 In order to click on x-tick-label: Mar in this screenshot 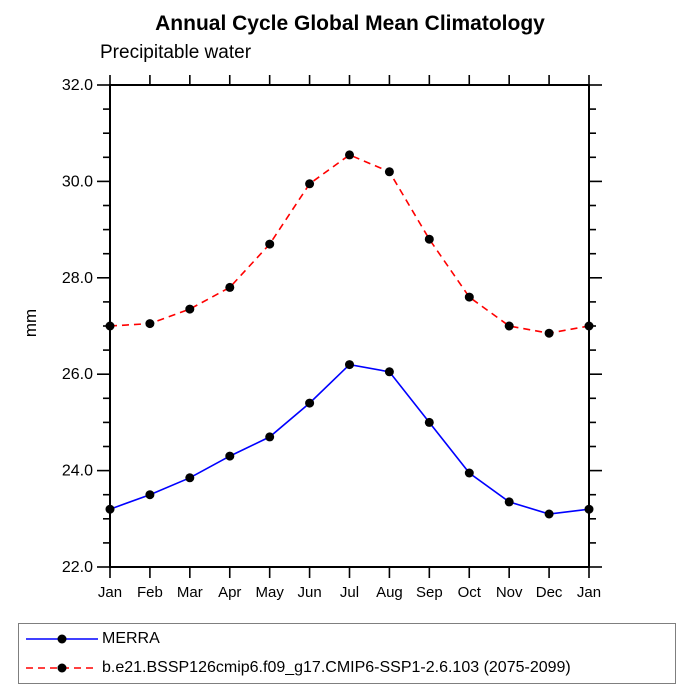, I will do `click(190, 592)`.